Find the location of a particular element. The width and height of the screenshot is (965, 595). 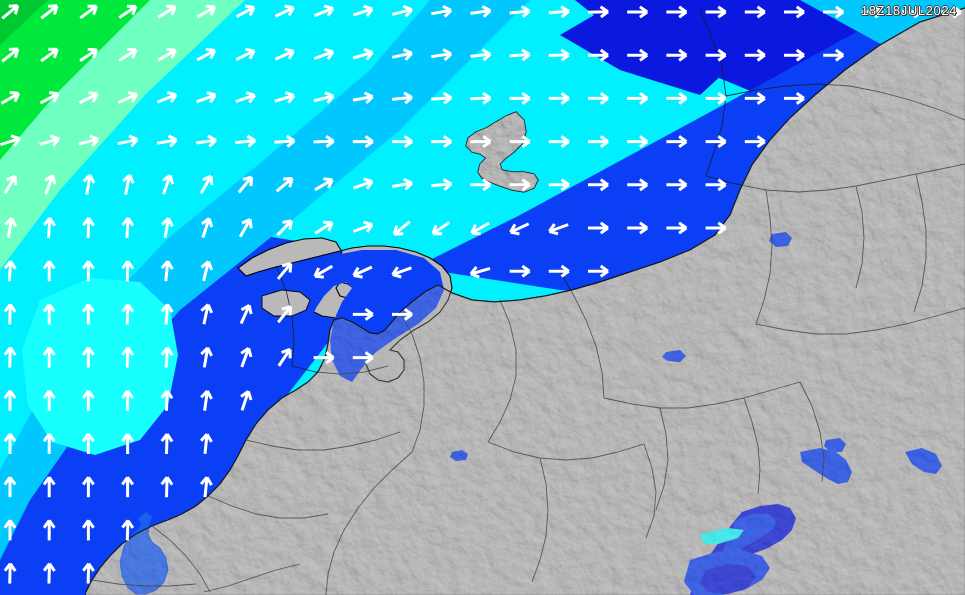

notojima-island is located at coordinates (286, 303).